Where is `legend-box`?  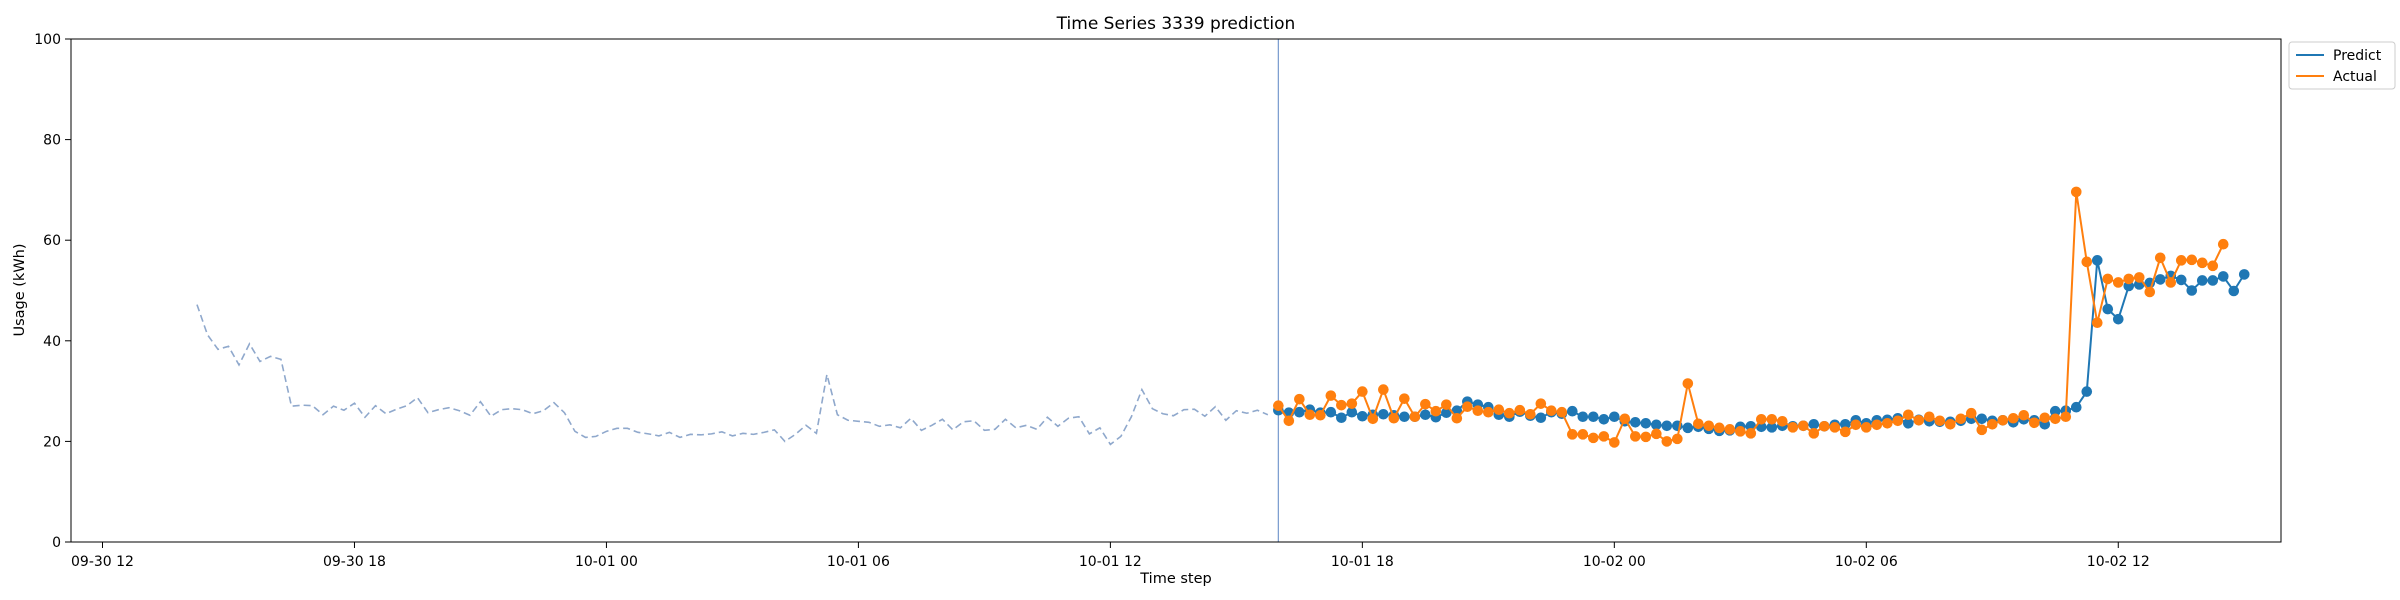 legend-box is located at coordinates (2342, 65).